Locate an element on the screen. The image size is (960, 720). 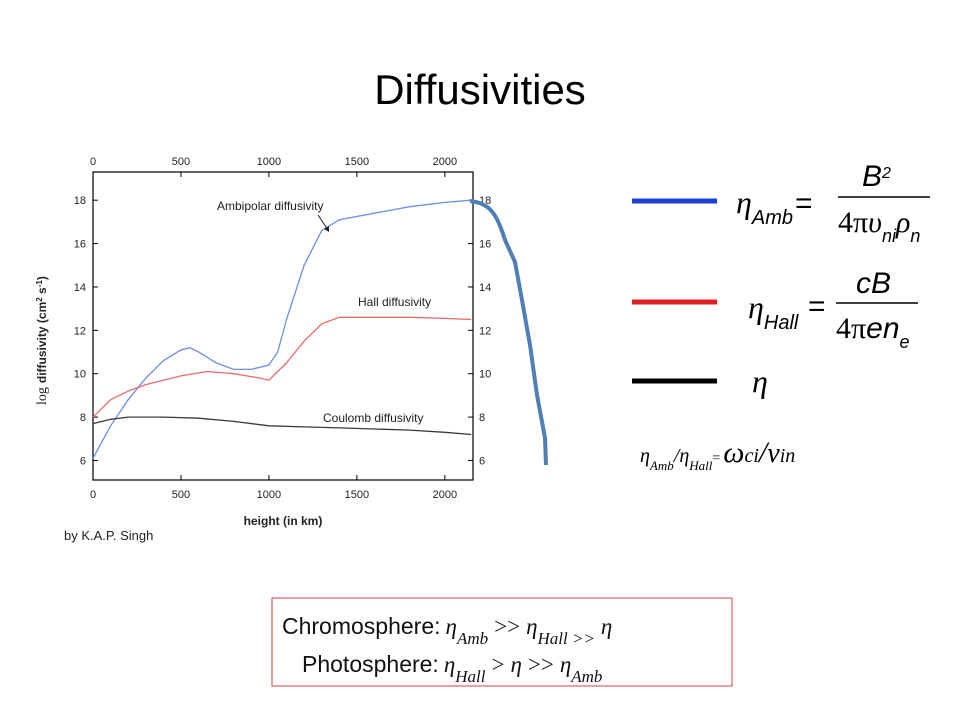
y-axis-label: log diffusivity (cm2 s-1) is located at coordinates (43, 340).